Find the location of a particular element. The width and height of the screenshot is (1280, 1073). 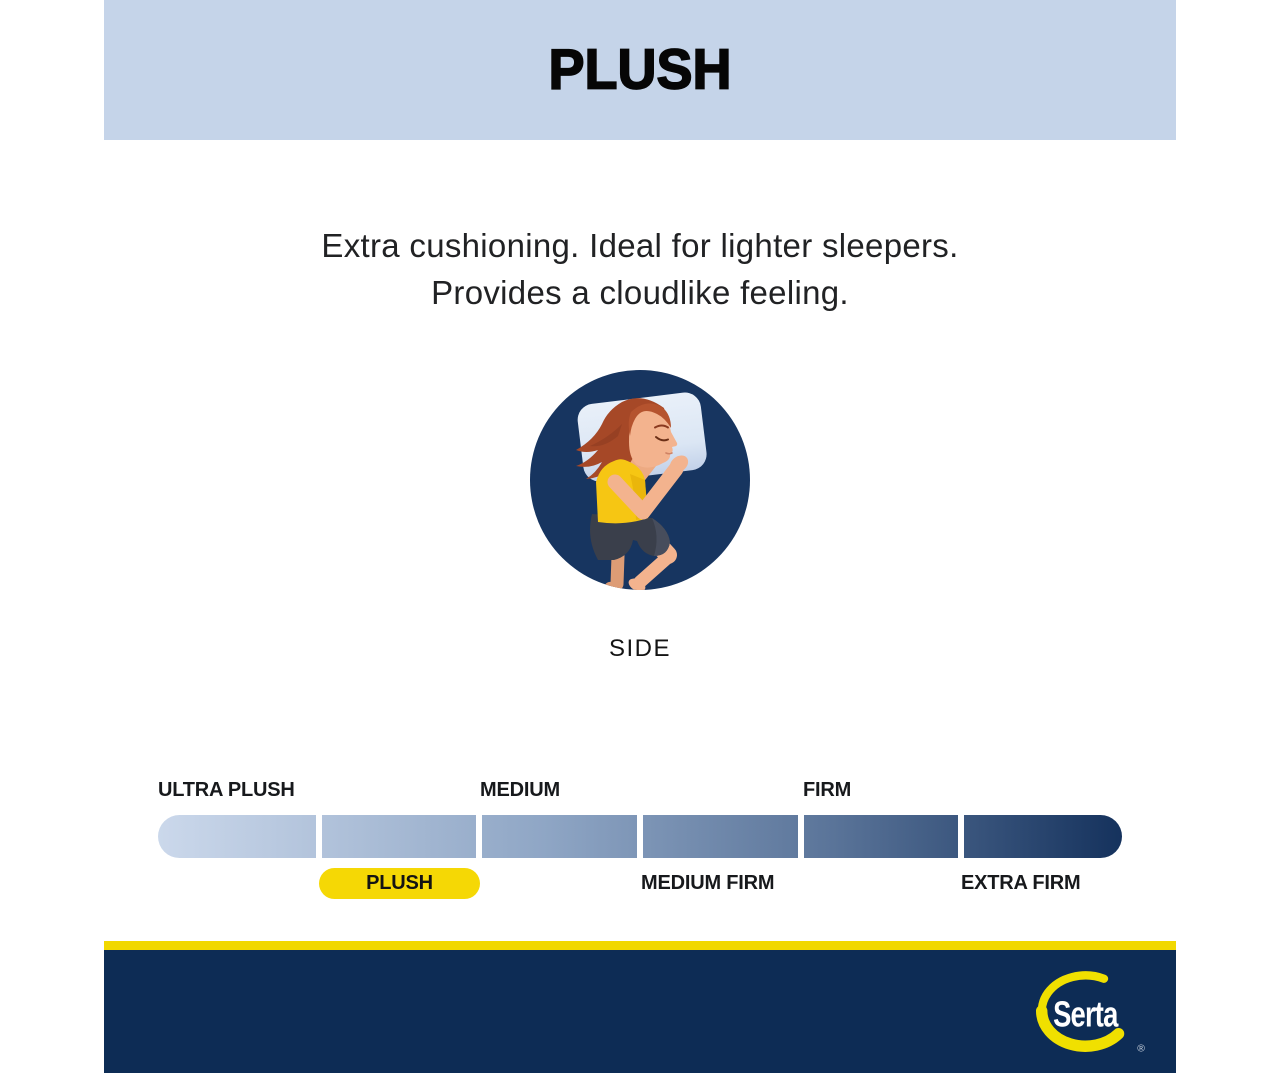

side-sleeper-illustration is located at coordinates (640, 480).